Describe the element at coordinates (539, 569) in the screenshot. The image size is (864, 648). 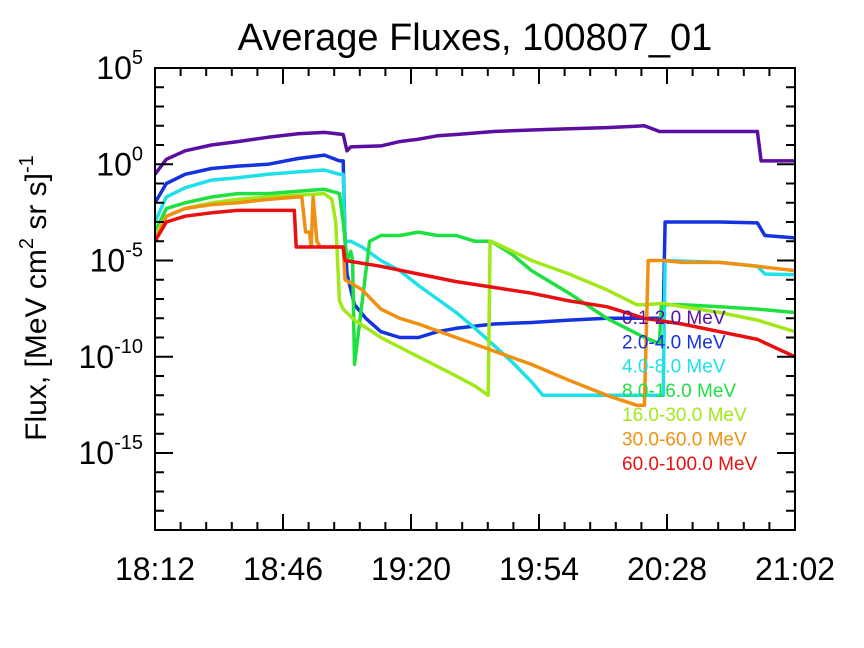
I see `x-tick-label: 19:54` at that location.